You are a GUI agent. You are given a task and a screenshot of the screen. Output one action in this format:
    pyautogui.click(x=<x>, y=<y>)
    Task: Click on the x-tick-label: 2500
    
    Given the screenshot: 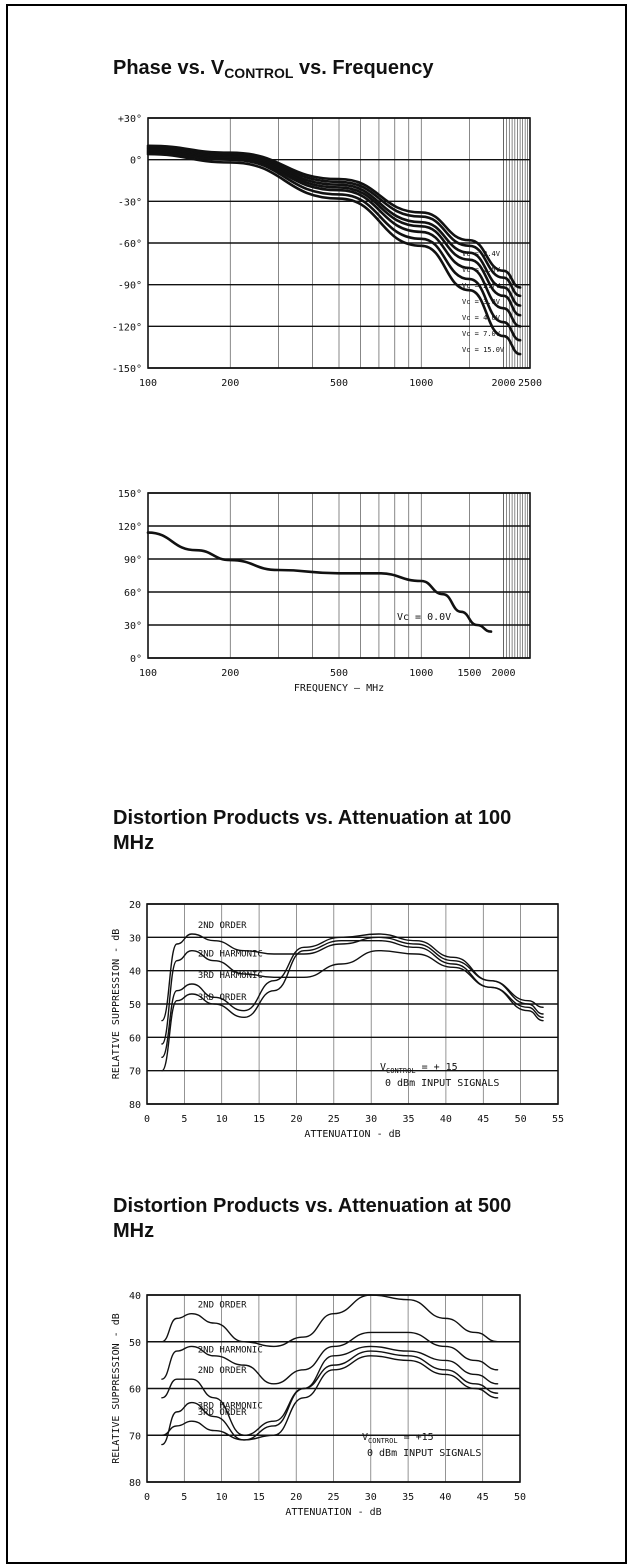 What is the action you would take?
    pyautogui.click(x=530, y=383)
    